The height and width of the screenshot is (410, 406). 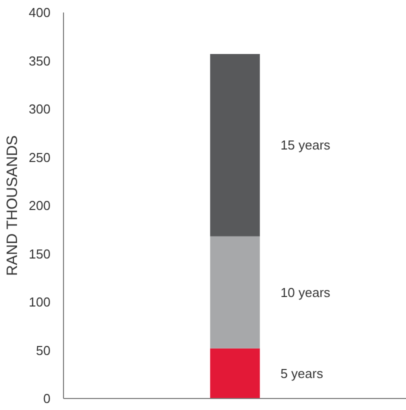 I want to click on y-axis-title: RAND THOUSANDS, so click(x=12, y=205).